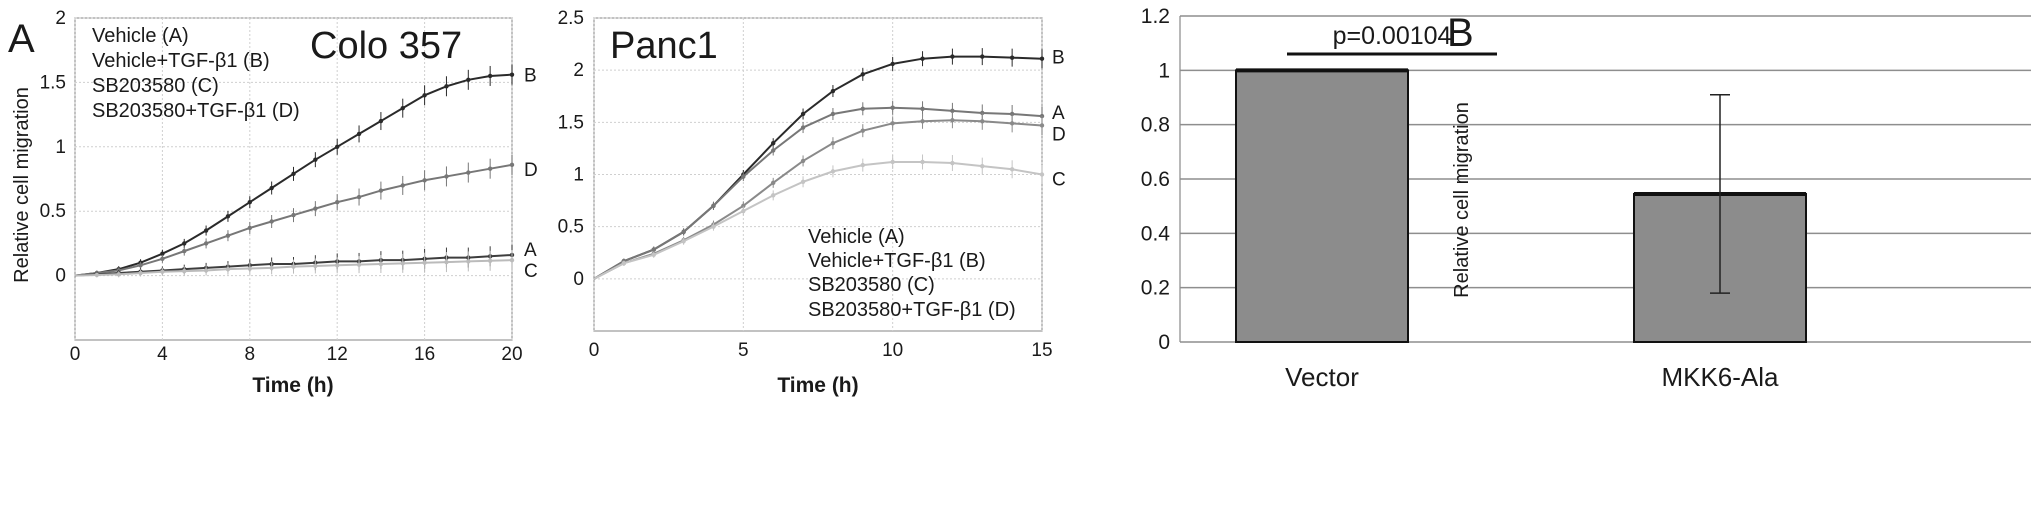 The image size is (2031, 526). Describe the element at coordinates (1155, 125) in the screenshot. I see `y-tick-label: 0.8` at that location.